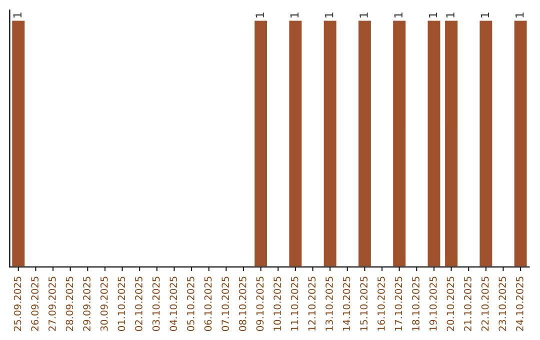 This screenshot has height=340, width=540. What do you see at coordinates (122, 303) in the screenshot?
I see `x-tick-label: 01.10.2025` at bounding box center [122, 303].